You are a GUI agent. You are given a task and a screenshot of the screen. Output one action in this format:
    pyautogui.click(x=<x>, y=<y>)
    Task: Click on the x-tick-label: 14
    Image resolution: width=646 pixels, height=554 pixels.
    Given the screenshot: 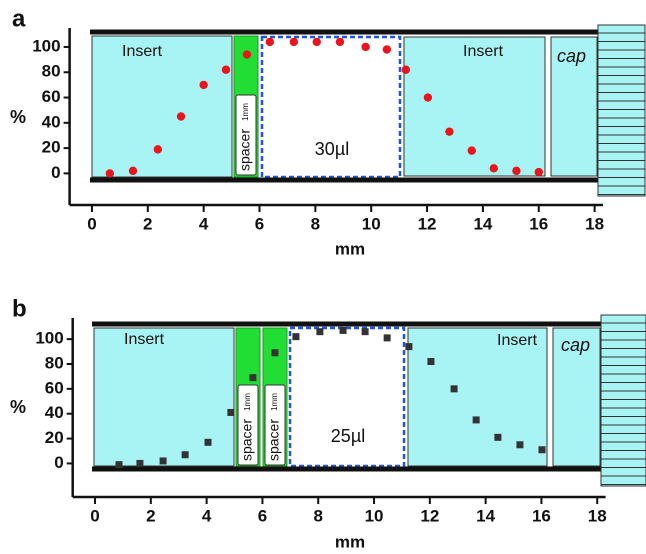 What is the action you would take?
    pyautogui.click(x=482, y=223)
    